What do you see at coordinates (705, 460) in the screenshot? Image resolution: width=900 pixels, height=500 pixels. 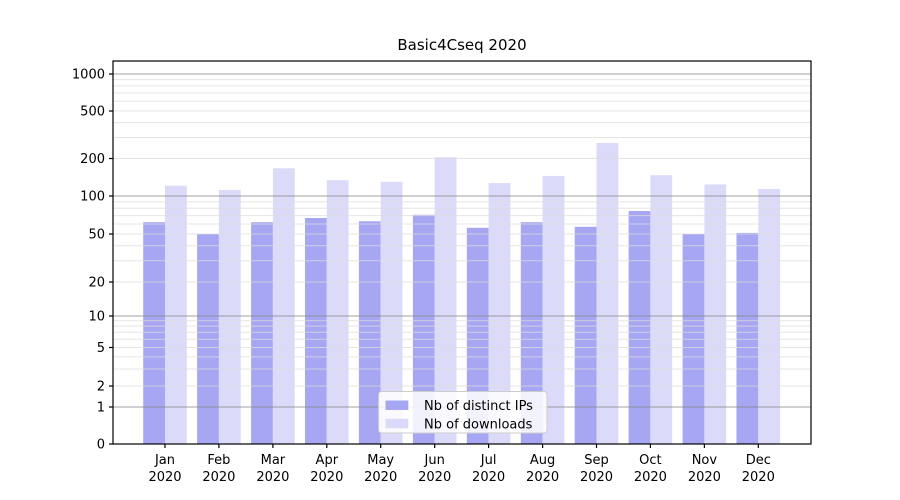 I see `x-tick-label-month: Nov` at bounding box center [705, 460].